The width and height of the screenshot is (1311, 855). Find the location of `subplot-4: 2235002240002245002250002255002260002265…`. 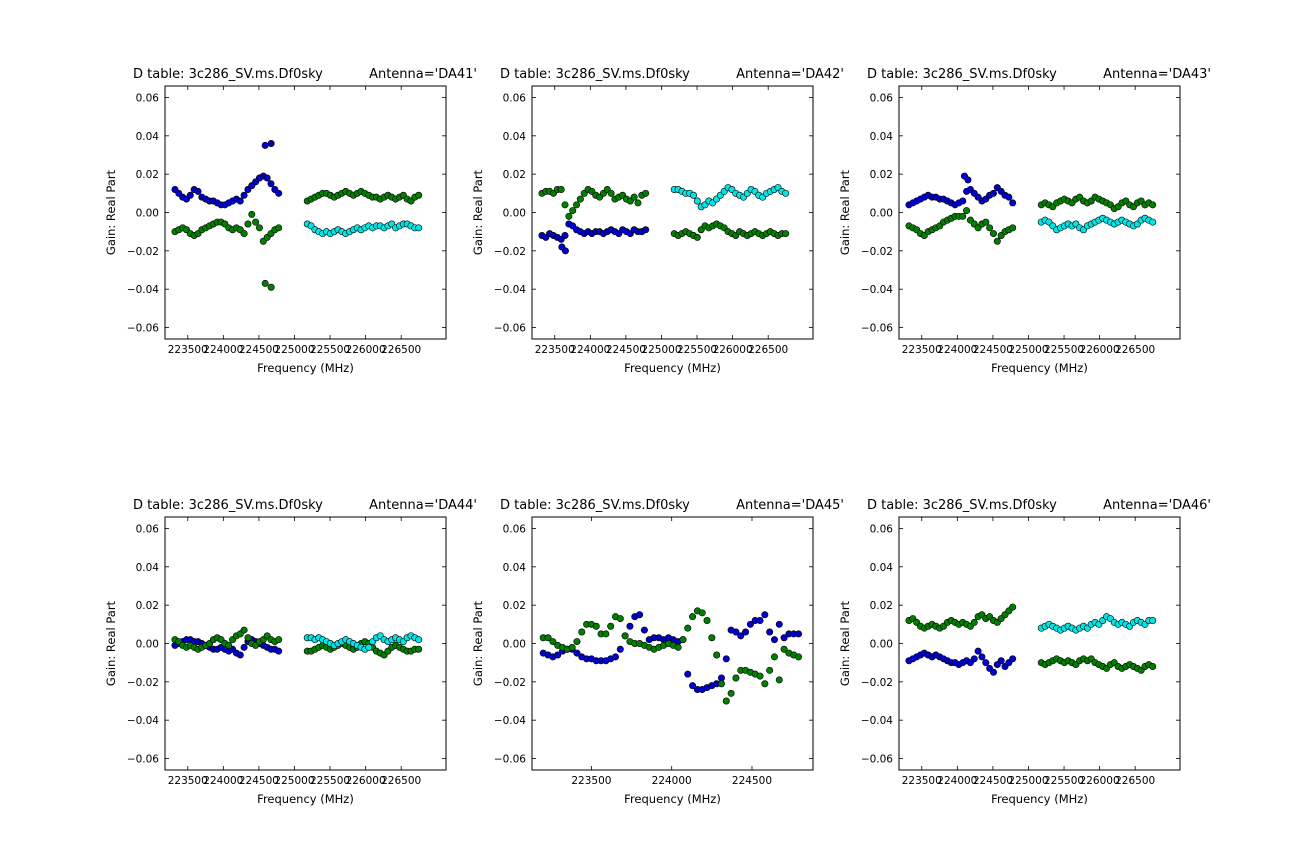

subplot-4: 2235002240002245002250002255002260002265… is located at coordinates (290, 652).